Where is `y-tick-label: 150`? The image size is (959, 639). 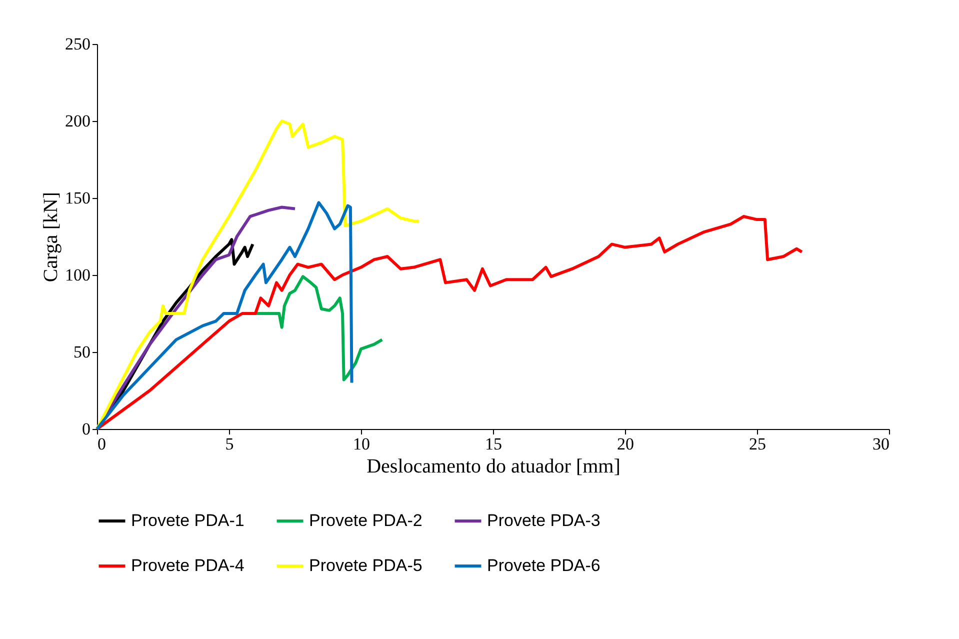
y-tick-label: 150 is located at coordinates (77, 198).